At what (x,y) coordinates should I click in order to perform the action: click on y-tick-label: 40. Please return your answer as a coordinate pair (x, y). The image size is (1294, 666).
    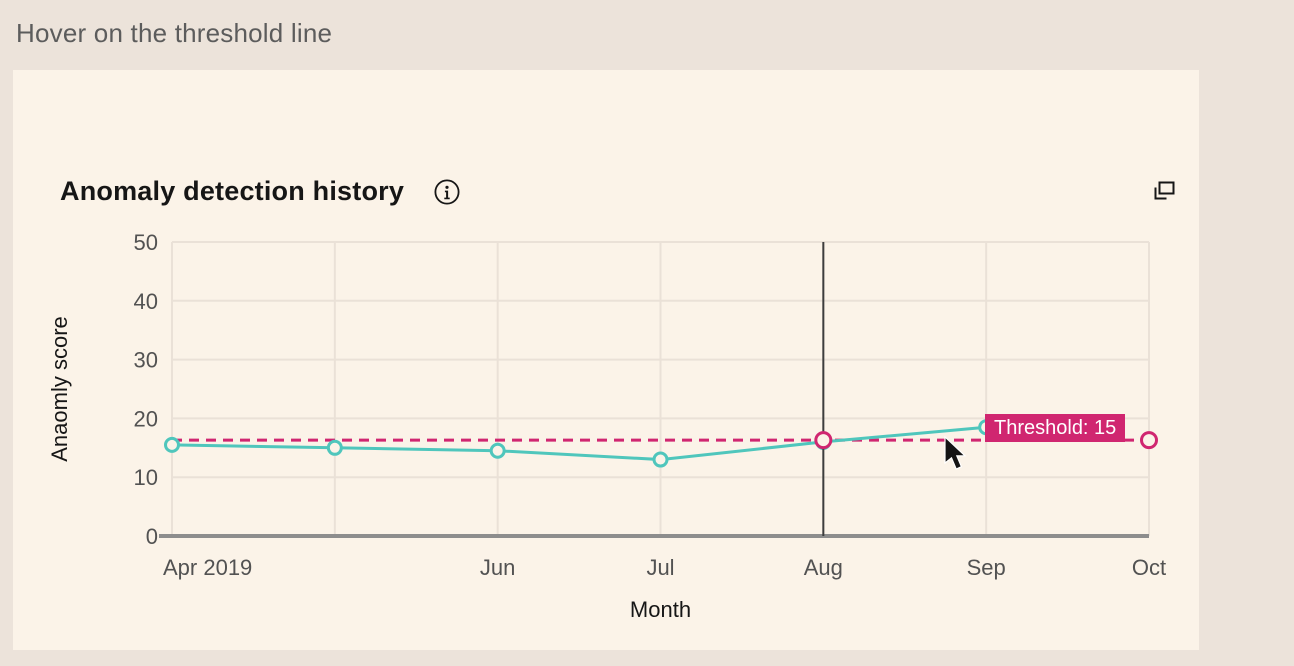
    Looking at the image, I should click on (146, 301).